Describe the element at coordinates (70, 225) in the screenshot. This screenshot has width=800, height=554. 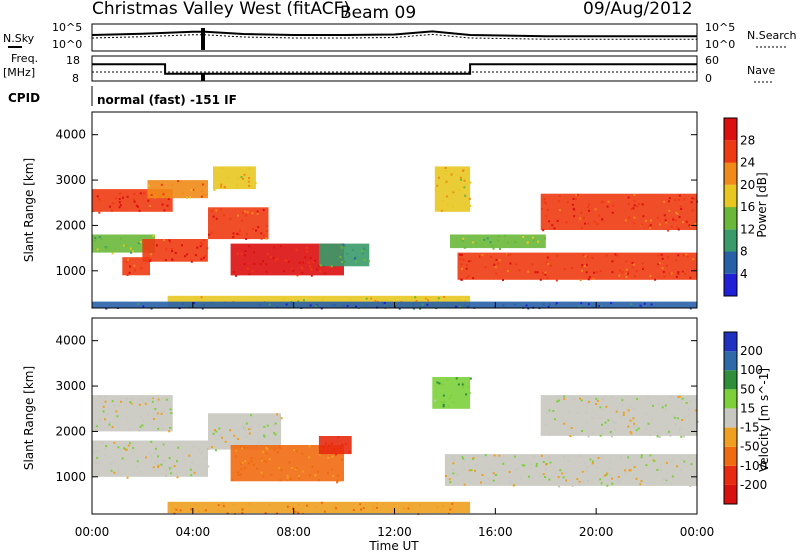
I see `power-ytick-label: 2000` at that location.